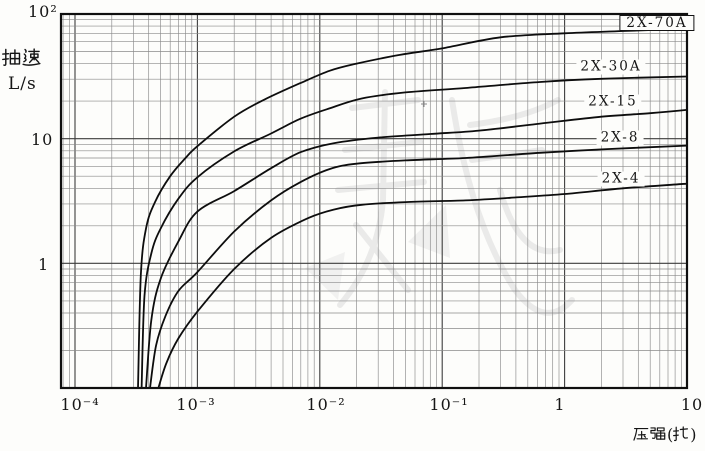 The width and height of the screenshot is (705, 451). Describe the element at coordinates (326, 404) in the screenshot. I see `x-tick-1e-2: 10⁻²` at that location.